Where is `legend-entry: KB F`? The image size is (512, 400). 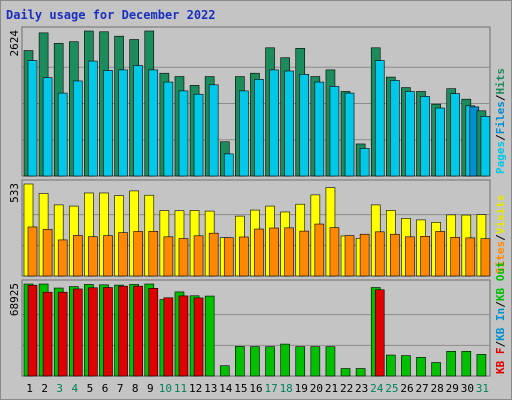 legend-entry: KB F is located at coordinates (500, 361).